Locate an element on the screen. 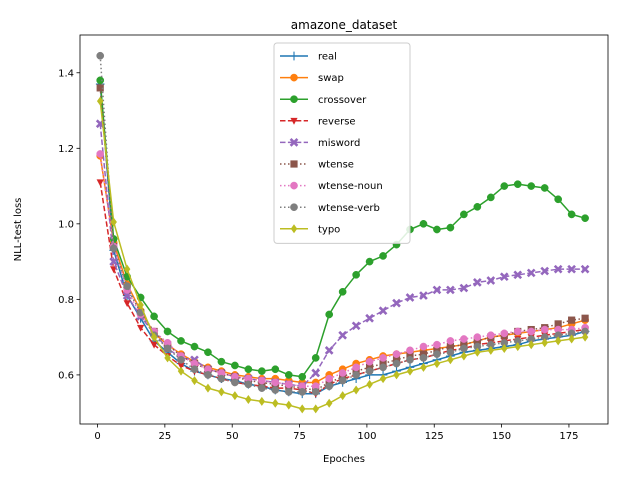 The image size is (640, 480). legend-label: typo is located at coordinates (329, 229).